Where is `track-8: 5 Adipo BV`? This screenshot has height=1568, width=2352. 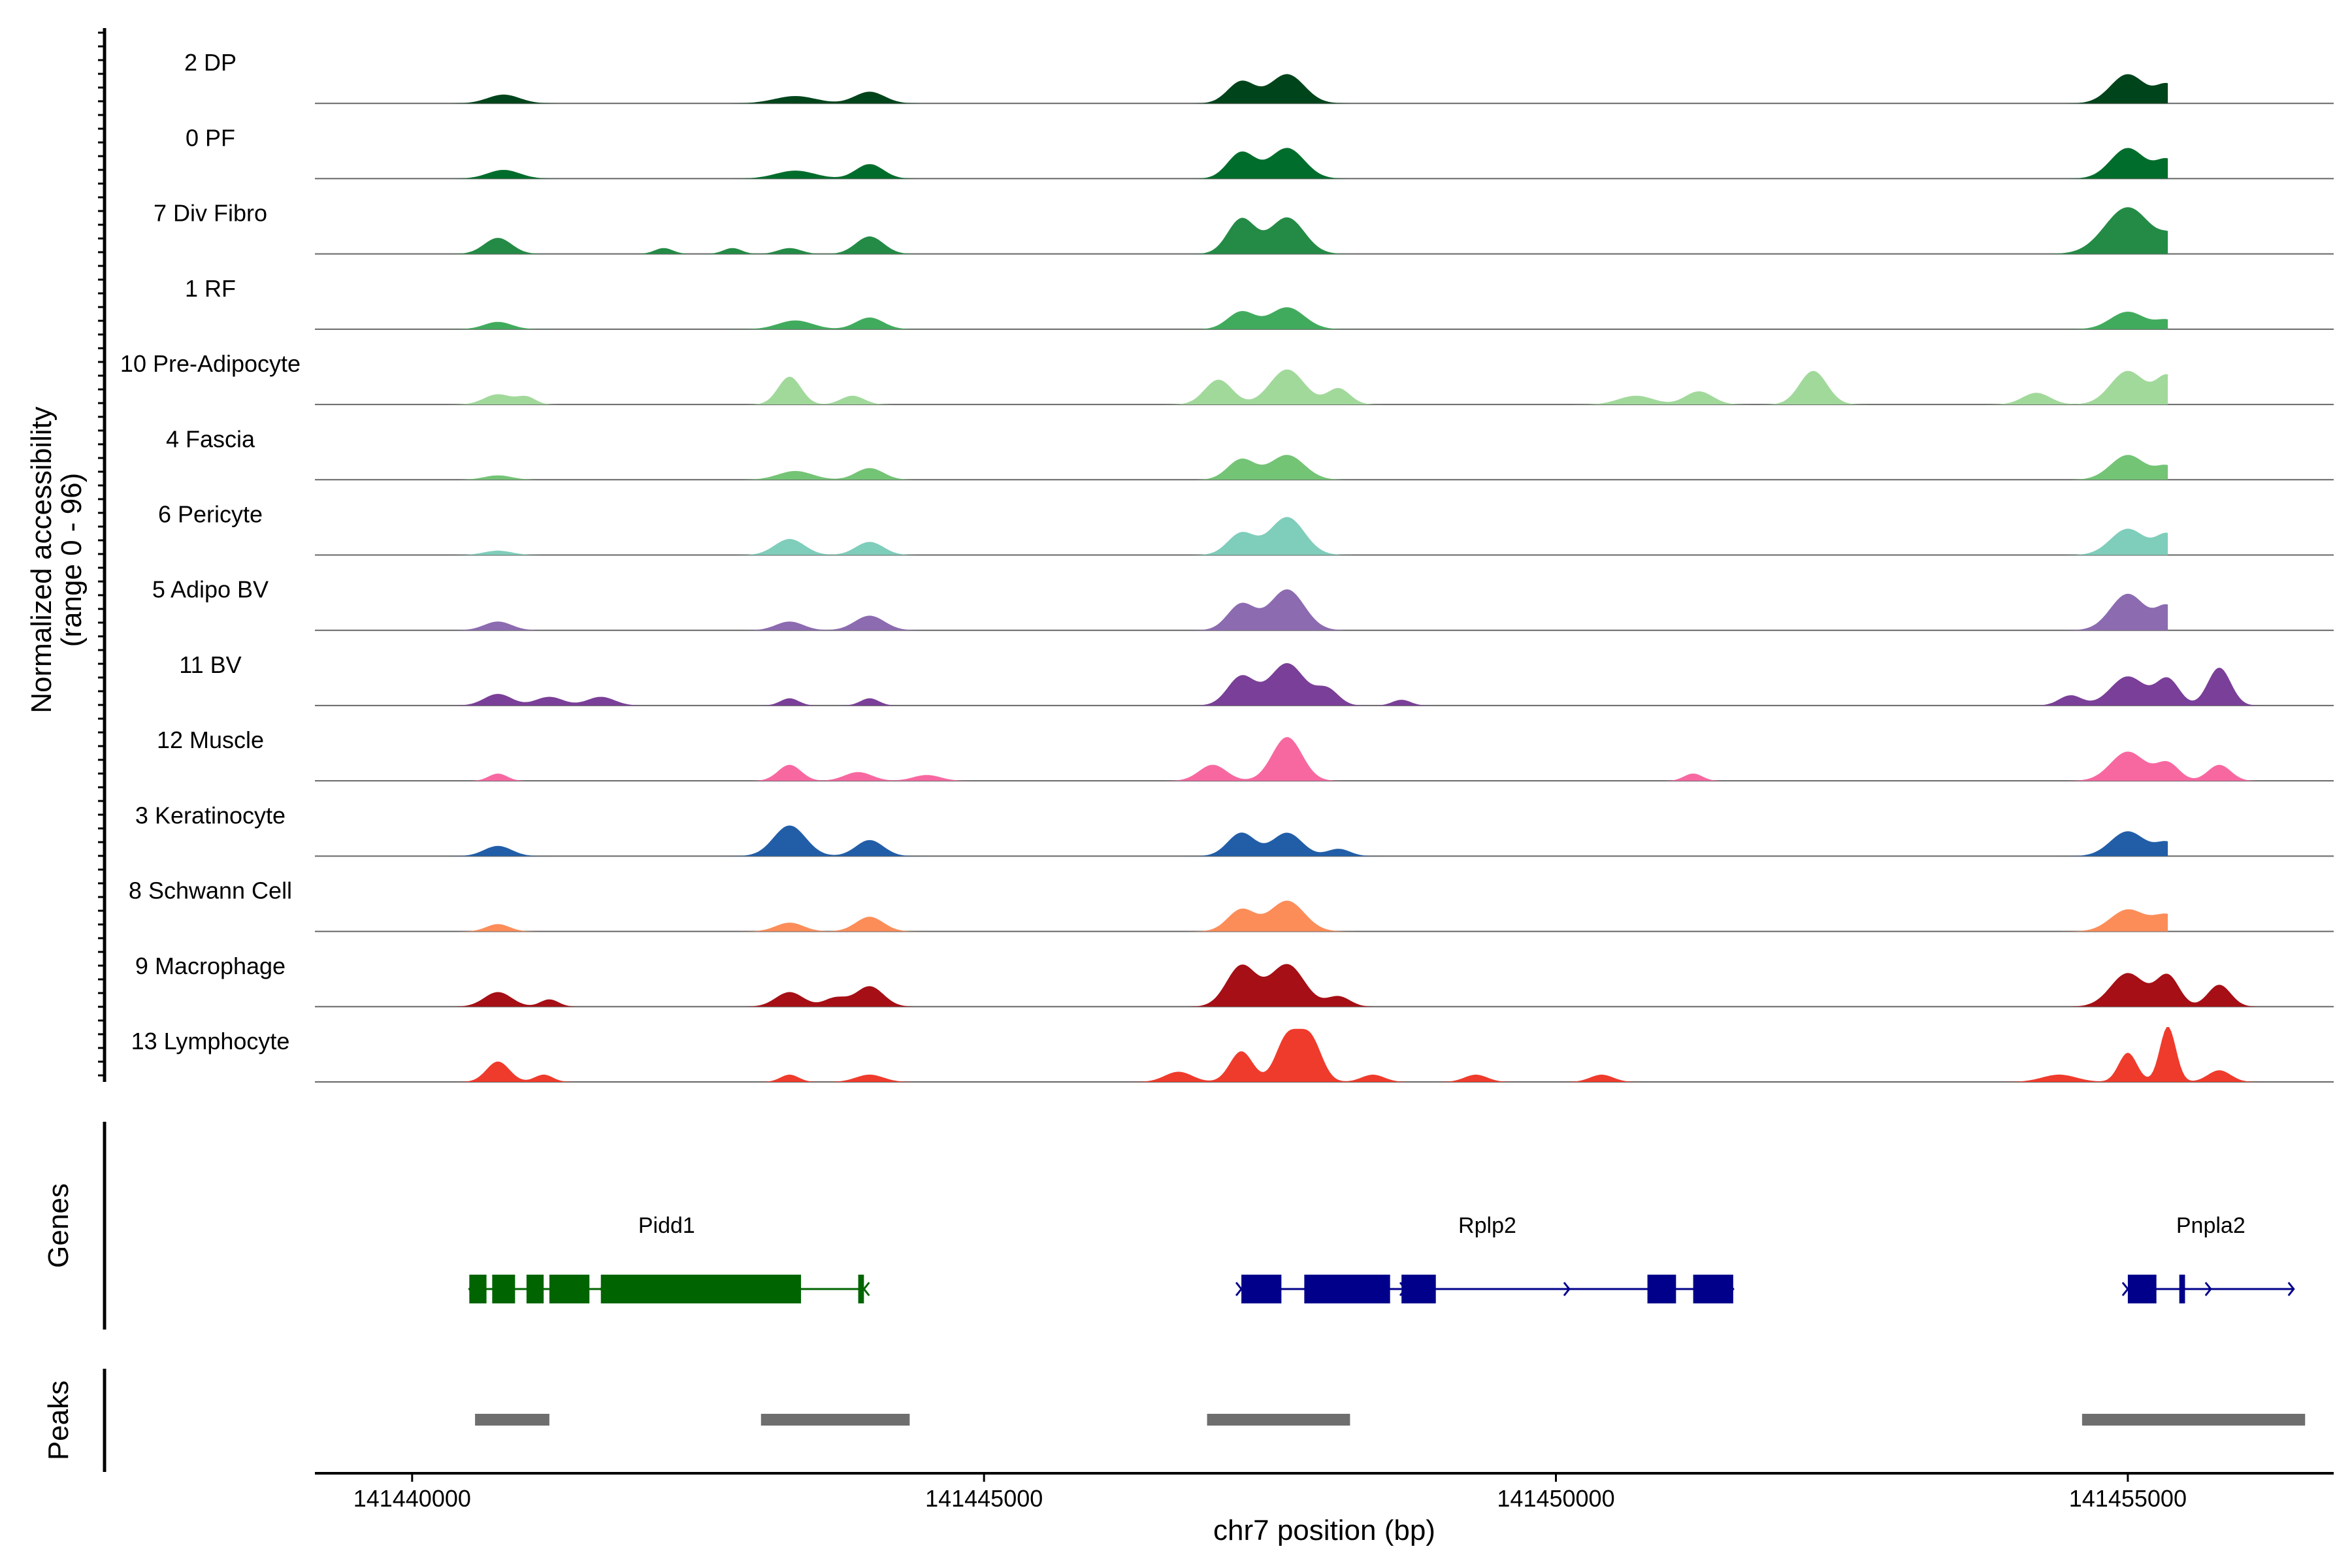
track-8: 5 Adipo BV is located at coordinates (1243, 603).